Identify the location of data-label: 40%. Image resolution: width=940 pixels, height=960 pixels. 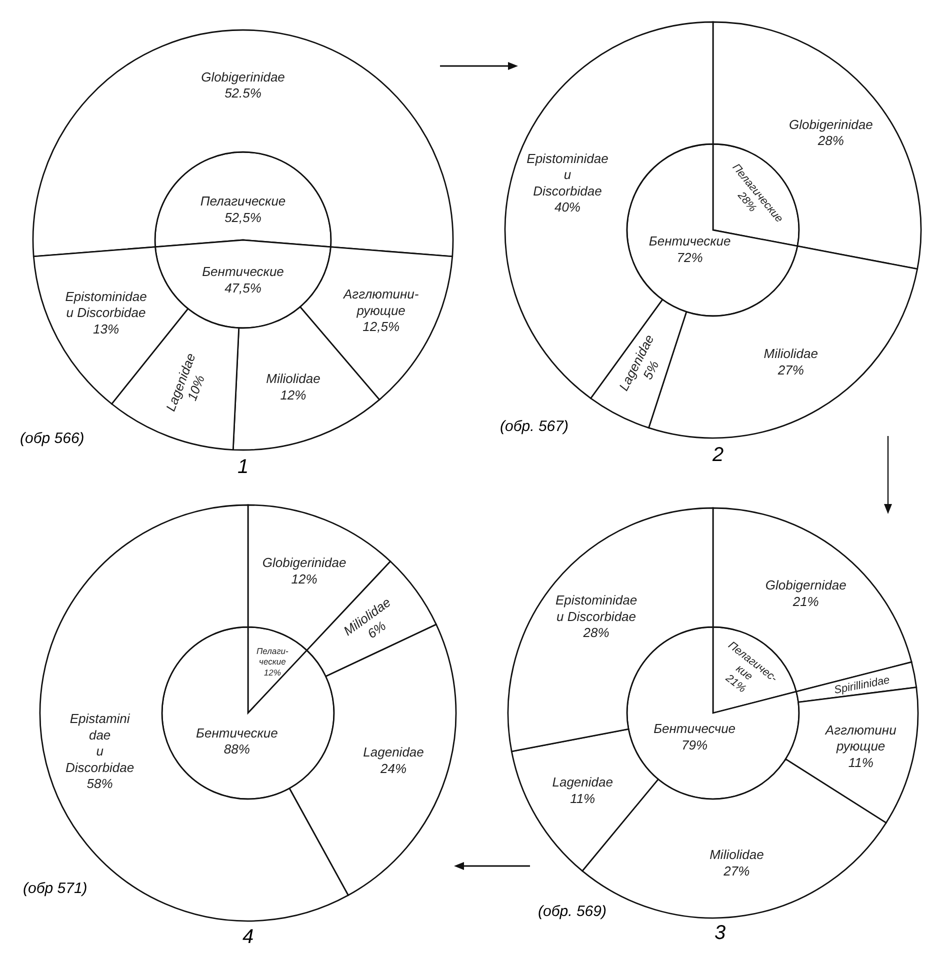
(567, 207).